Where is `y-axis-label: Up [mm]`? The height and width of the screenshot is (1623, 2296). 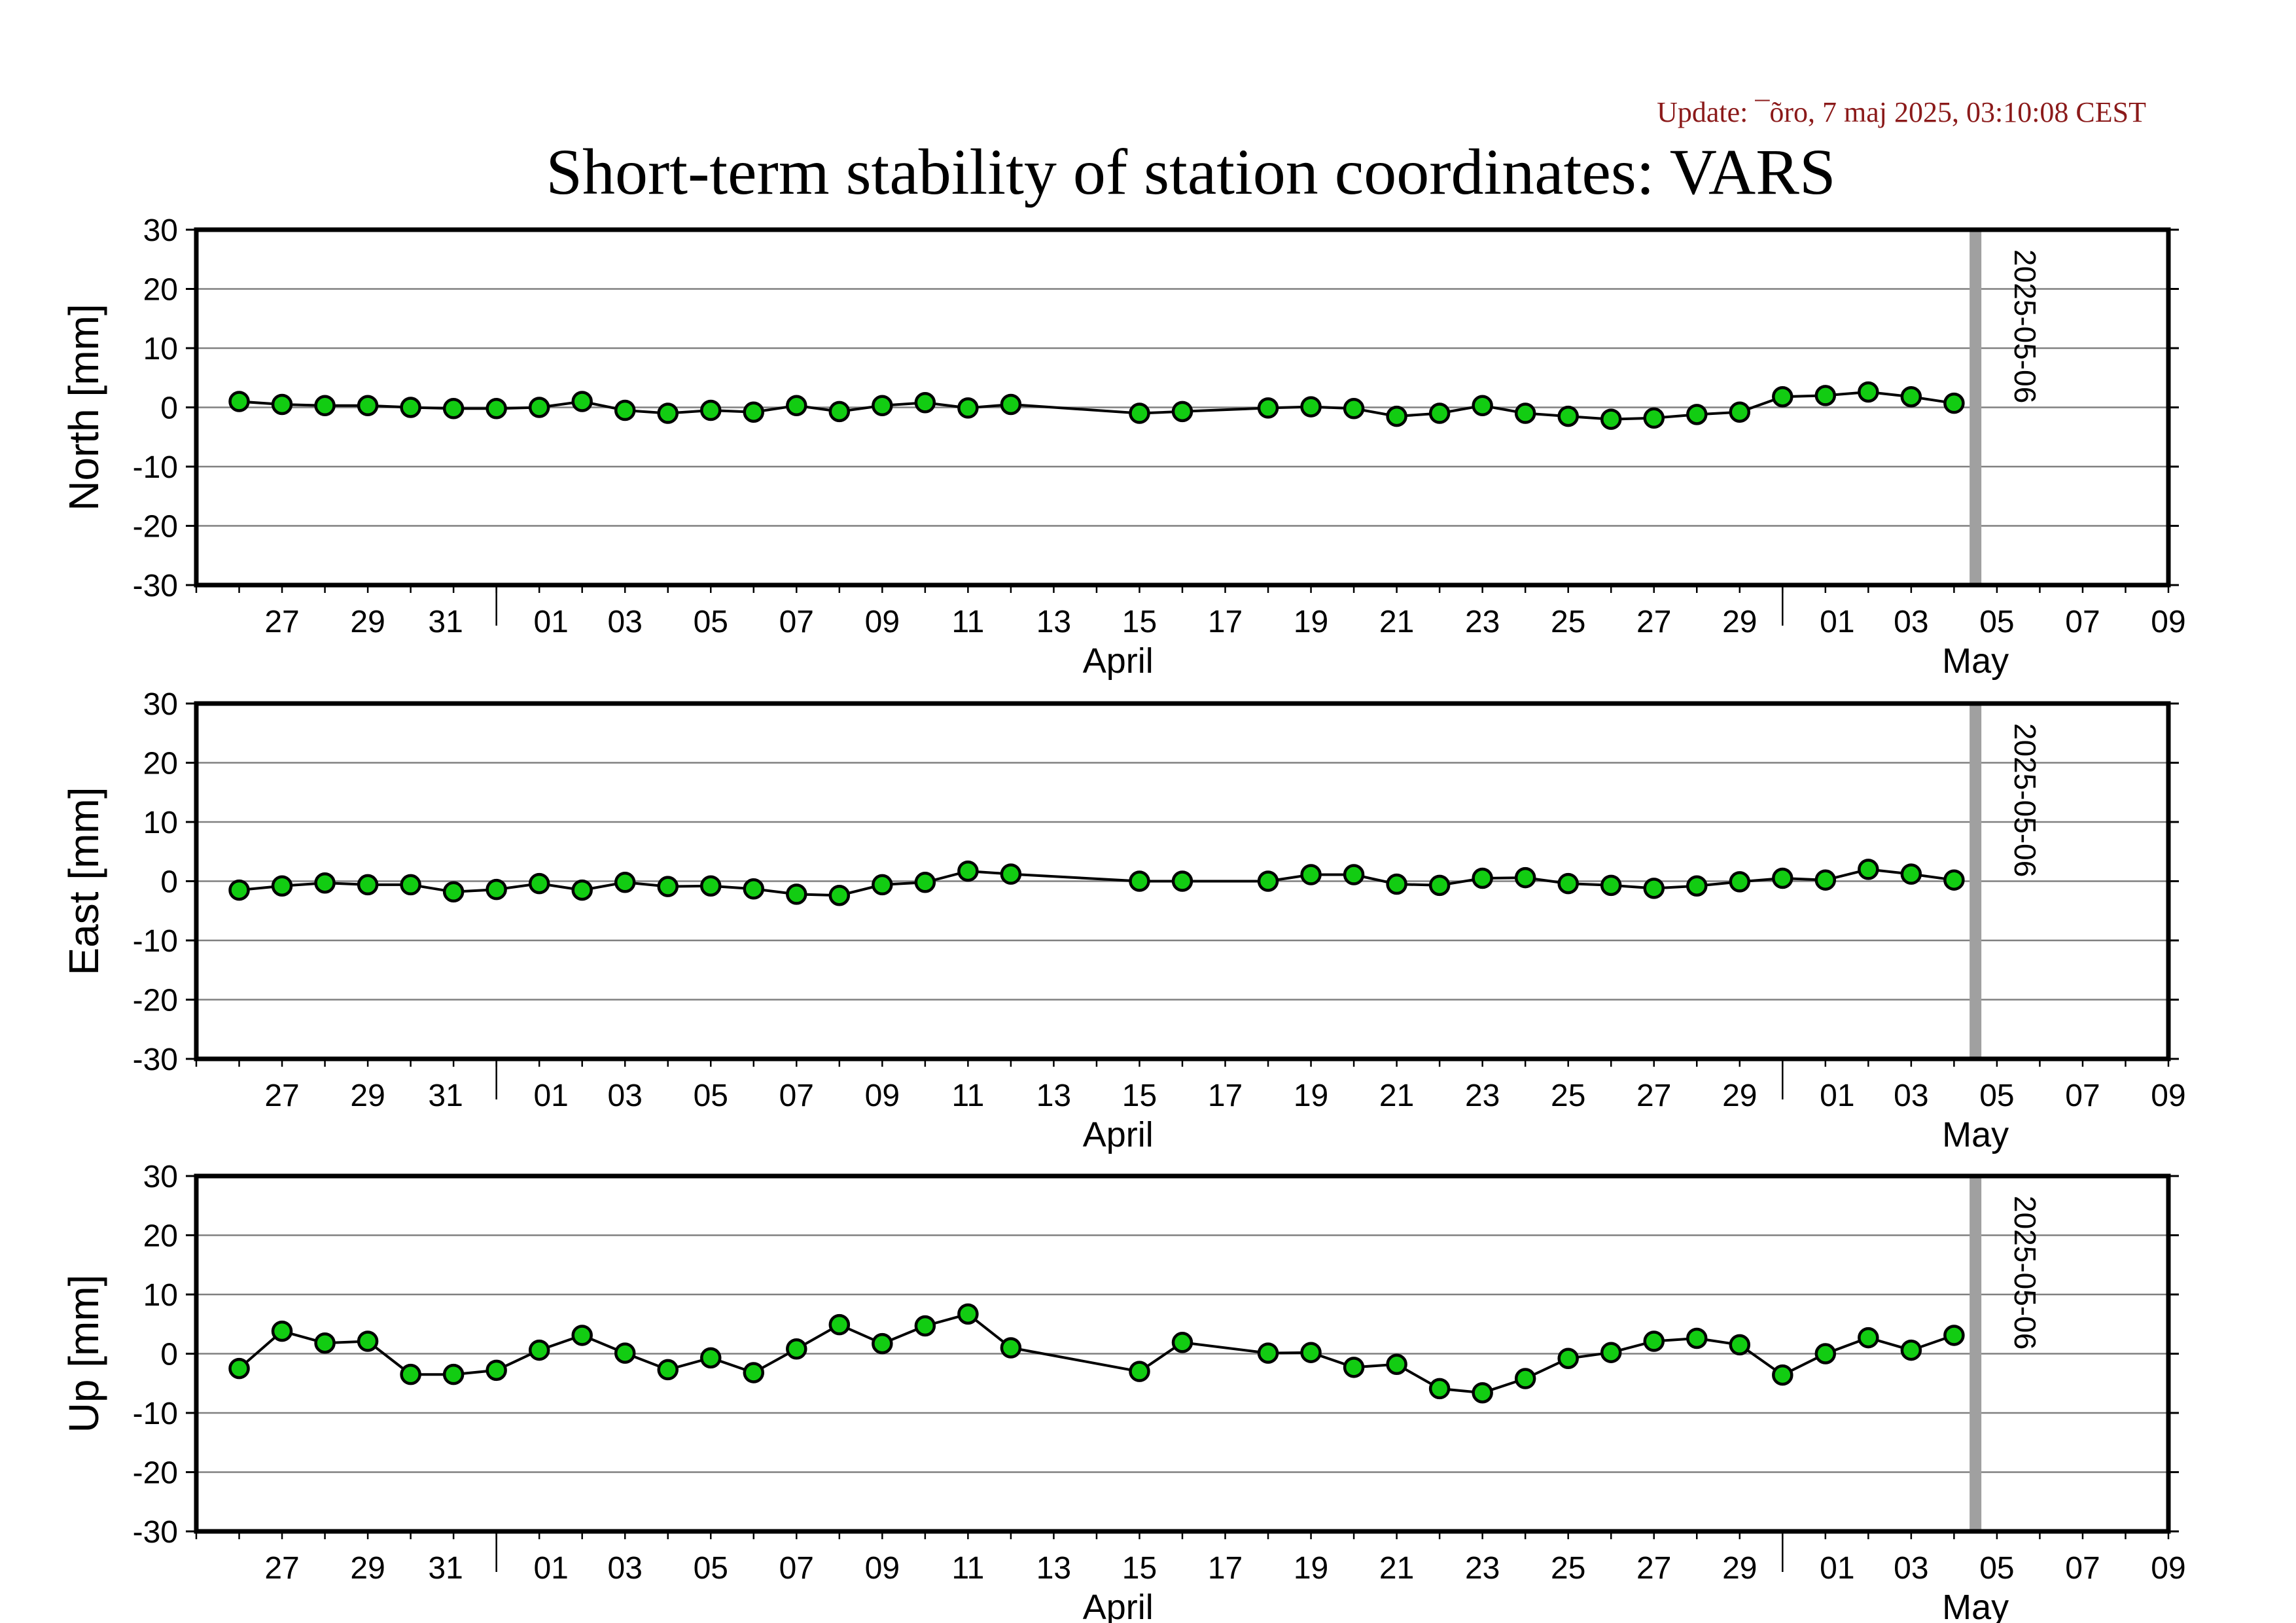 y-axis-label: Up [mm] is located at coordinates (83, 1354).